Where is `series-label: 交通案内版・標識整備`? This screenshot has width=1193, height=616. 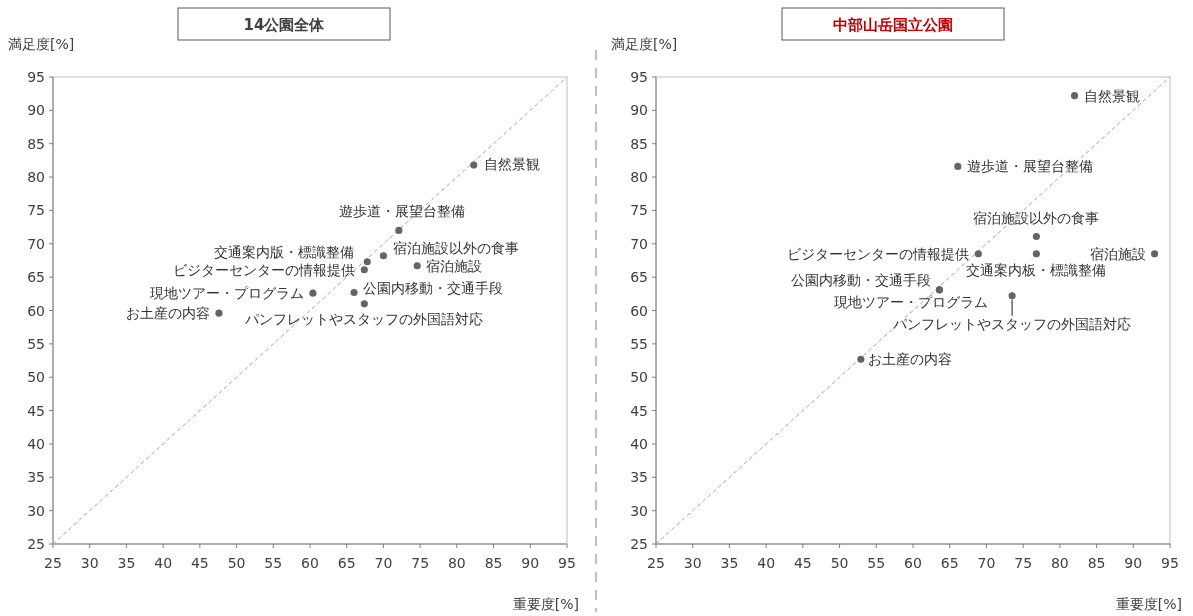
series-label: 交通案内版・標識整備 is located at coordinates (284, 251).